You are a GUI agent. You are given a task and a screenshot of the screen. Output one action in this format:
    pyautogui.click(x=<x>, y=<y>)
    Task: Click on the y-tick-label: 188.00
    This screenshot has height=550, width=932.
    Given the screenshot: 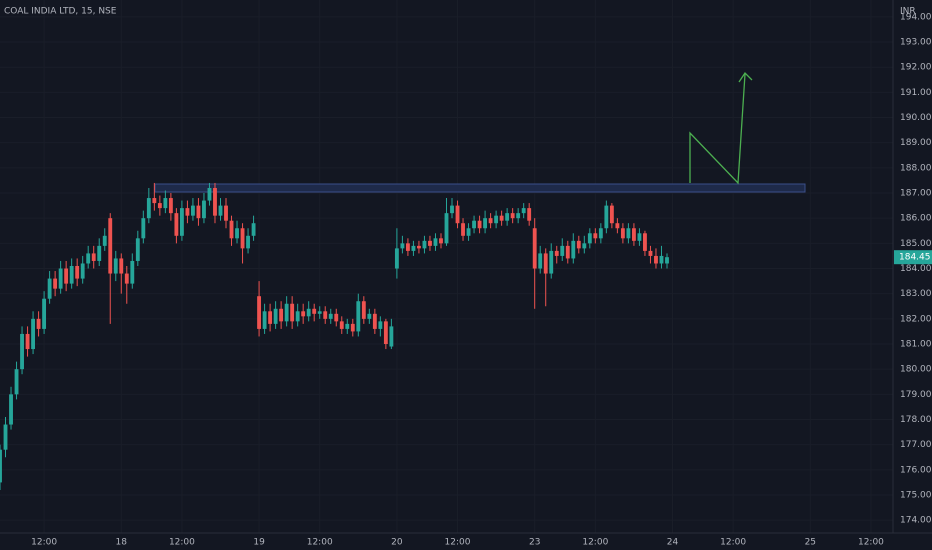 What is the action you would take?
    pyautogui.click(x=916, y=168)
    